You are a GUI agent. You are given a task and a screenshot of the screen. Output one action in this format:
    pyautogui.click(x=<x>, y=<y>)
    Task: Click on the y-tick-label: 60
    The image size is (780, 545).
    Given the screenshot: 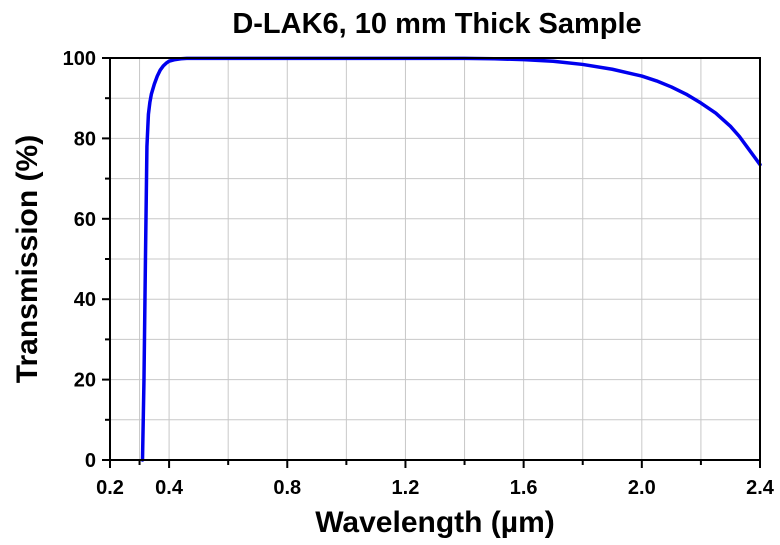 What is the action you would take?
    pyautogui.click(x=85, y=220)
    